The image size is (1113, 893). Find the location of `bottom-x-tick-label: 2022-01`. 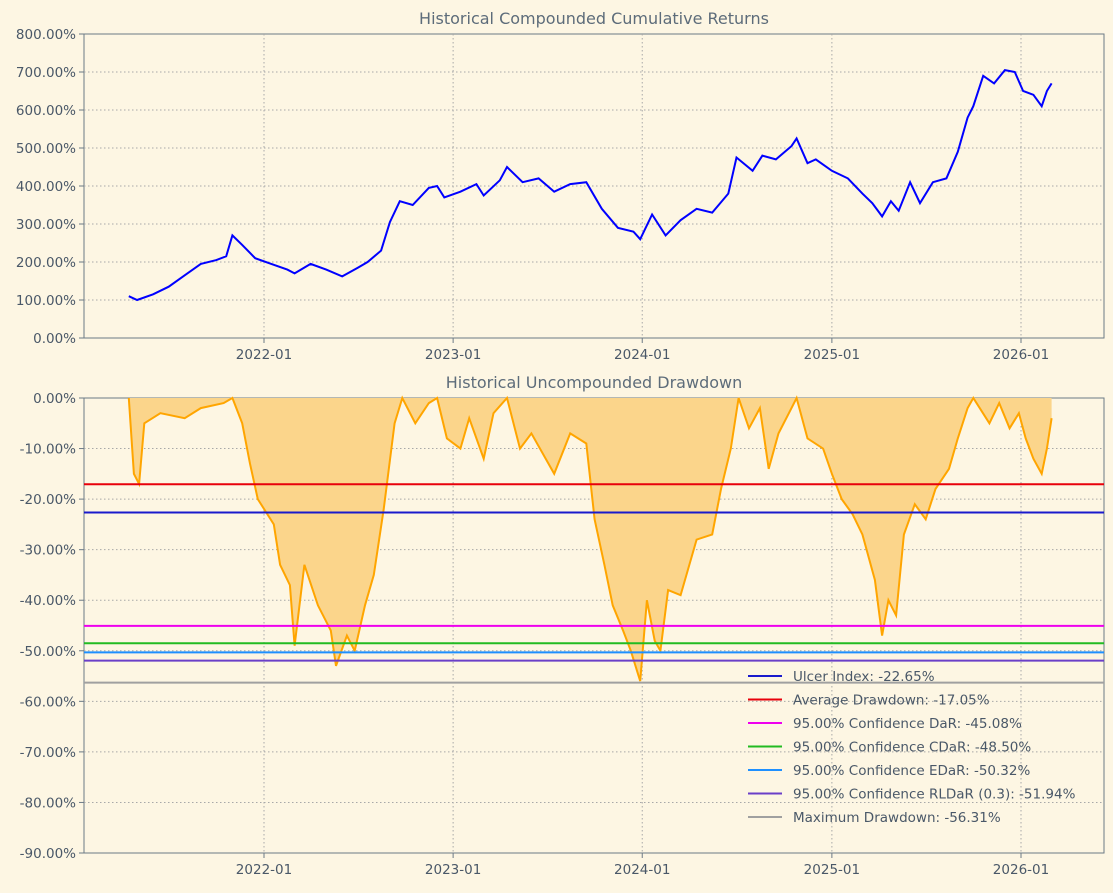

bottom-x-tick-label: 2022-01 is located at coordinates (264, 870).